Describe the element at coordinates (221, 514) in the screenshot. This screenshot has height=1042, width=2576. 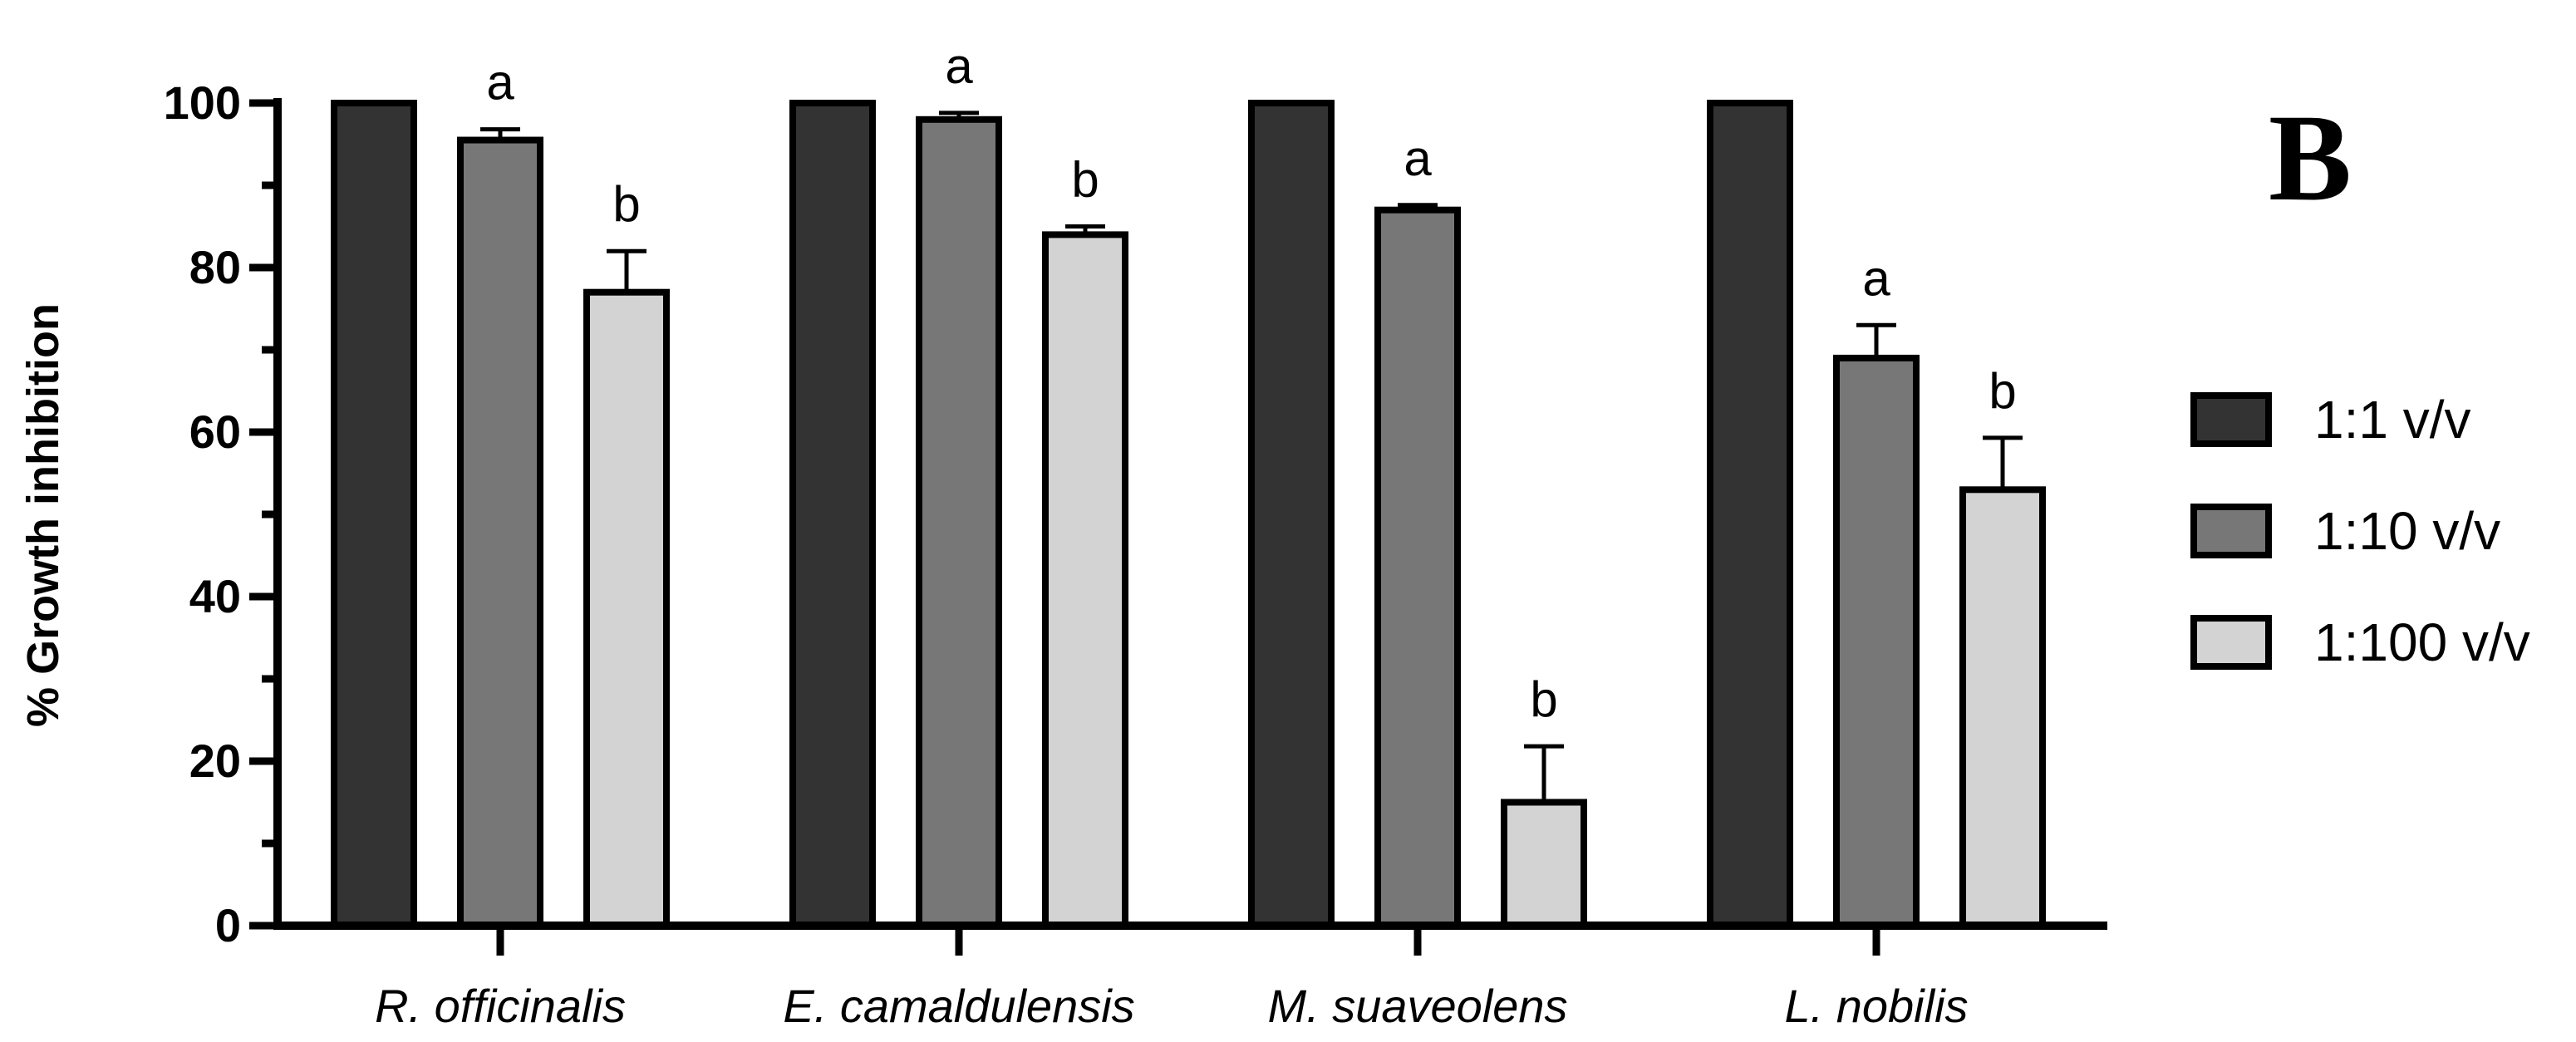
I see `y-ticks-layer: 0 20 40 60 80 100` at that location.